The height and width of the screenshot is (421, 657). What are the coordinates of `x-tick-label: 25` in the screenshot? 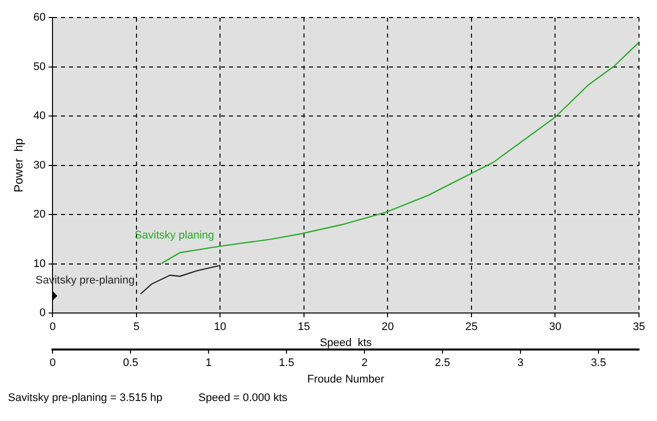 It's located at (471, 326).